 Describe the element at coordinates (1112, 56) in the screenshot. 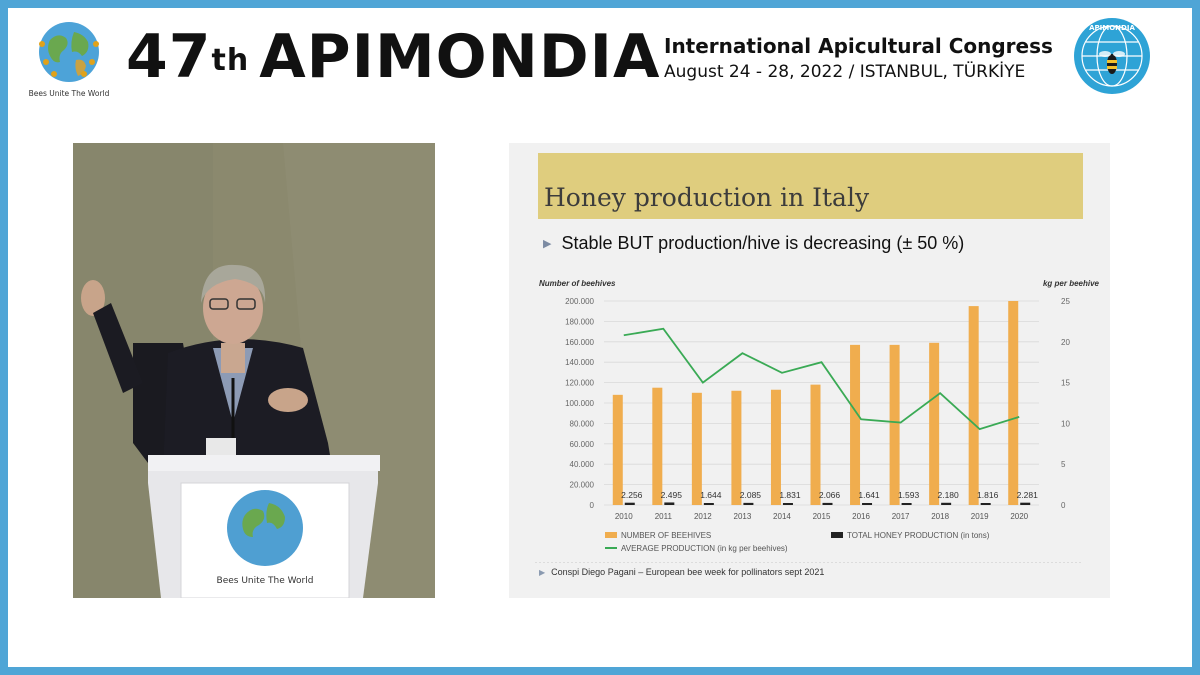

I see `apimondia-logo: APIMONDIA` at that location.